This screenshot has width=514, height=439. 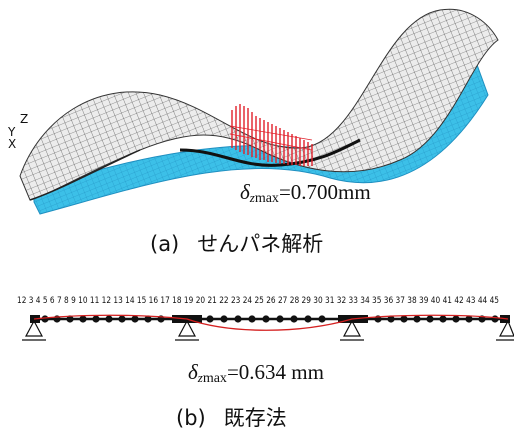 What do you see at coordinates (271, 135) in the screenshot?
I see `load-arrow-icon` at bounding box center [271, 135].